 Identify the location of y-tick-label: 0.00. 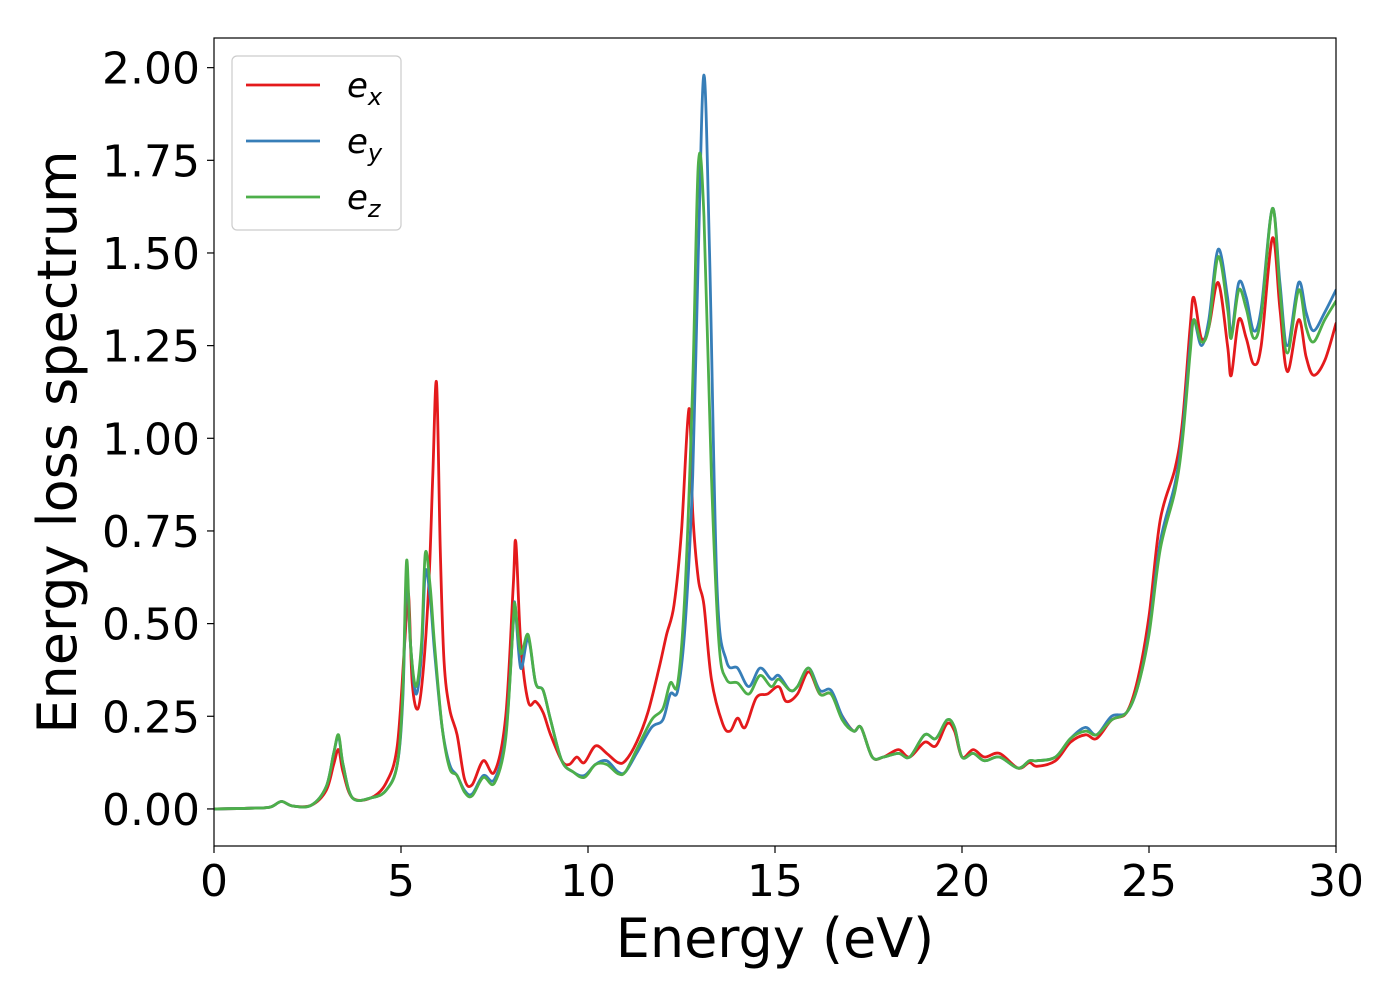
(151, 810).